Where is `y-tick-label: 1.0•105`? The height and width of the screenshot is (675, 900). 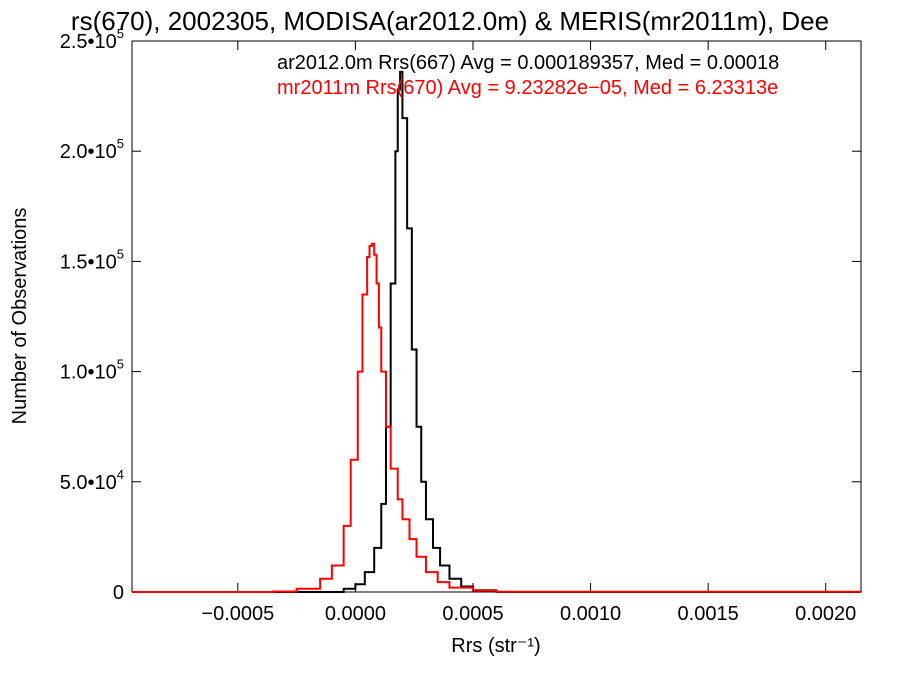 y-tick-label: 1.0•105 is located at coordinates (92, 370).